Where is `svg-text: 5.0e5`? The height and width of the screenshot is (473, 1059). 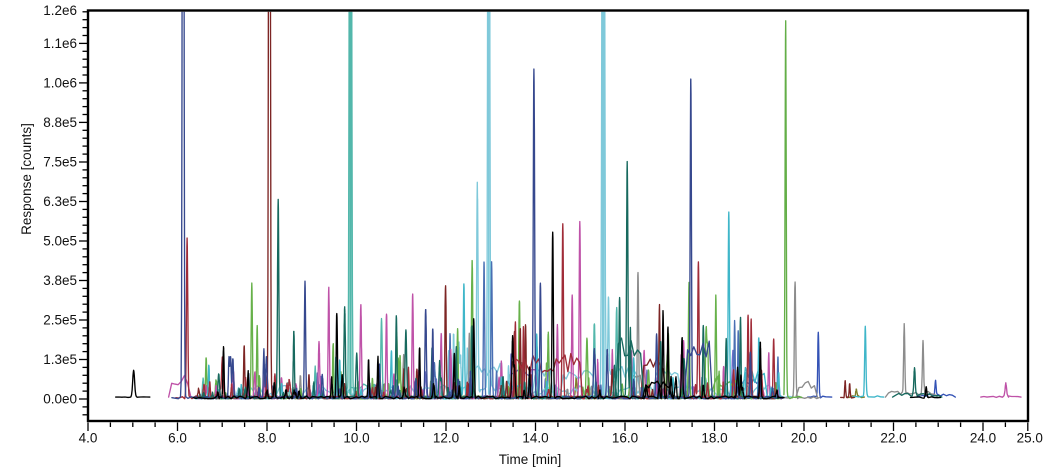
svg-text: 5.0e5 is located at coordinates (60, 241).